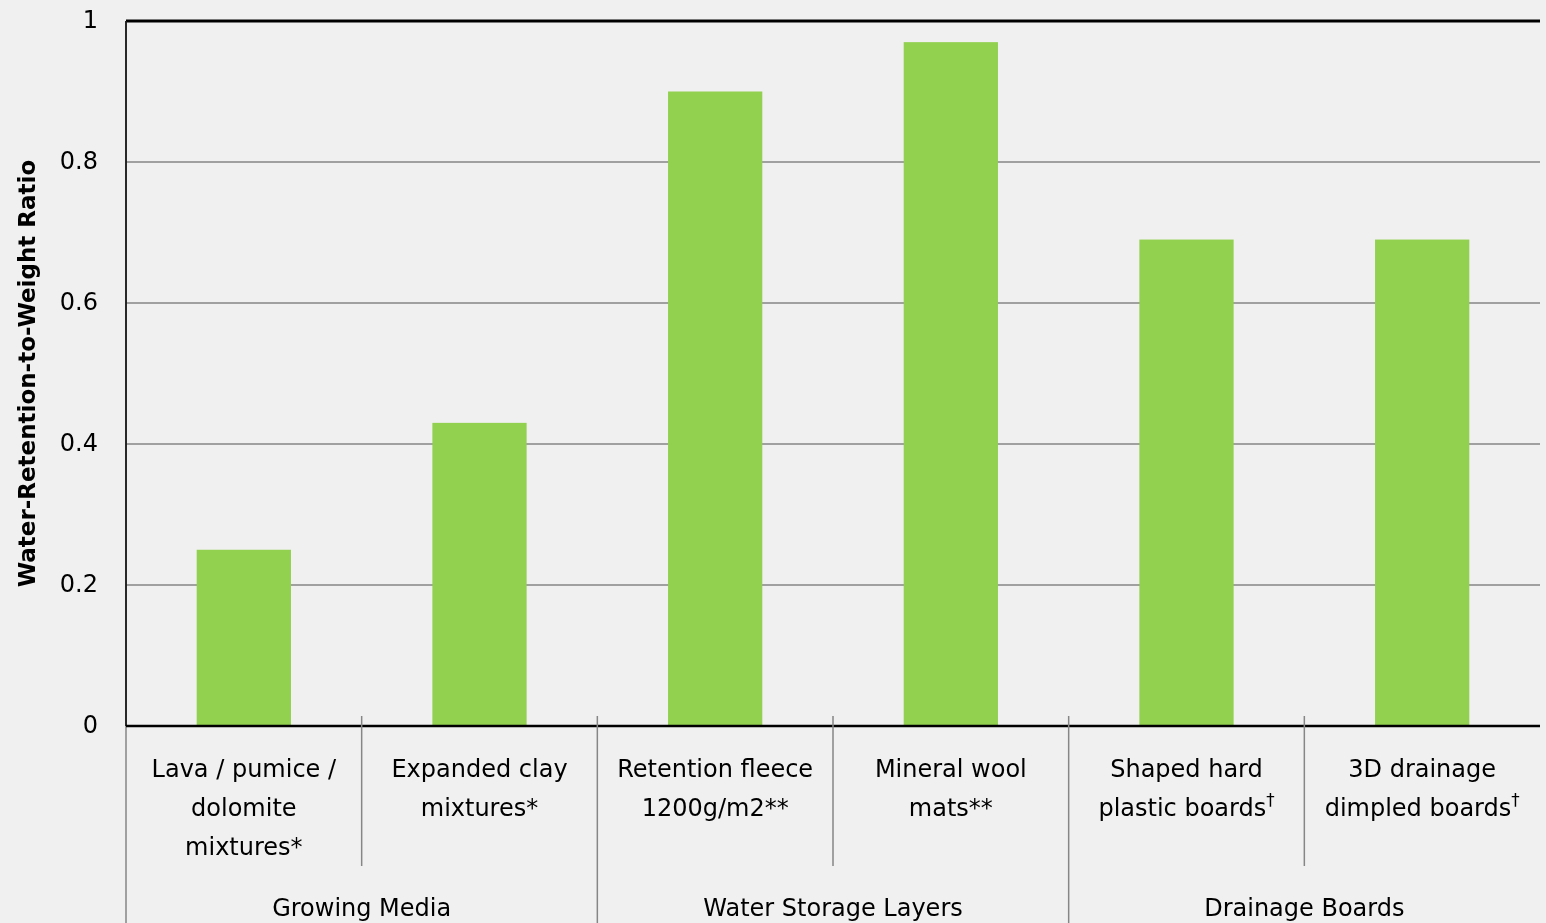 The width and height of the screenshot is (1546, 923). I want to click on y-tick-label: 0.6, so click(78, 302).